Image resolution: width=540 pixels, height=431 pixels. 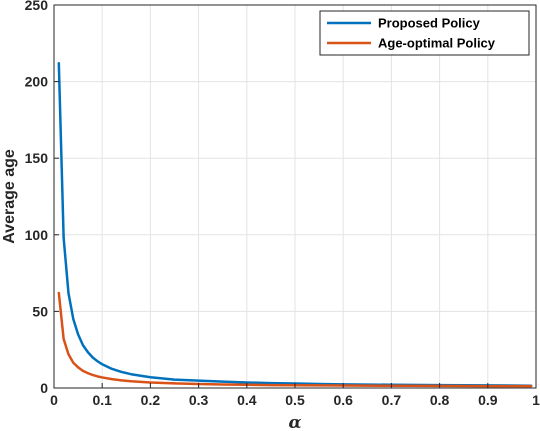 I want to click on legend-box, so click(x=424, y=33).